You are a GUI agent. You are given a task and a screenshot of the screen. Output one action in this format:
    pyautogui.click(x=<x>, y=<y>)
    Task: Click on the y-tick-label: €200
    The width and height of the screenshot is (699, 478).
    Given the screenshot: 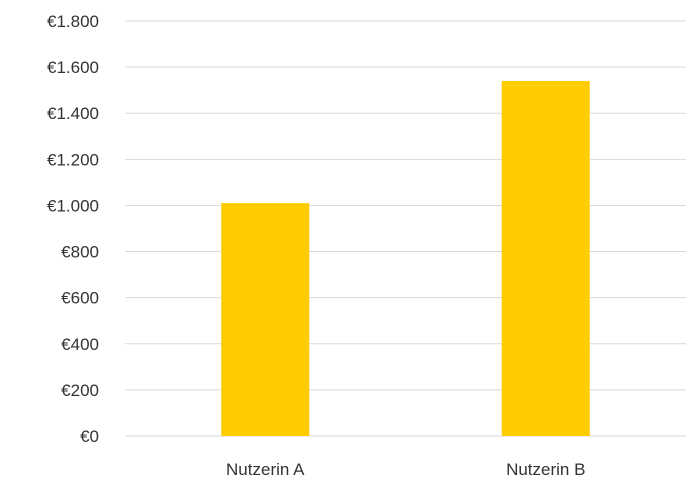 What is the action you would take?
    pyautogui.click(x=80, y=390)
    